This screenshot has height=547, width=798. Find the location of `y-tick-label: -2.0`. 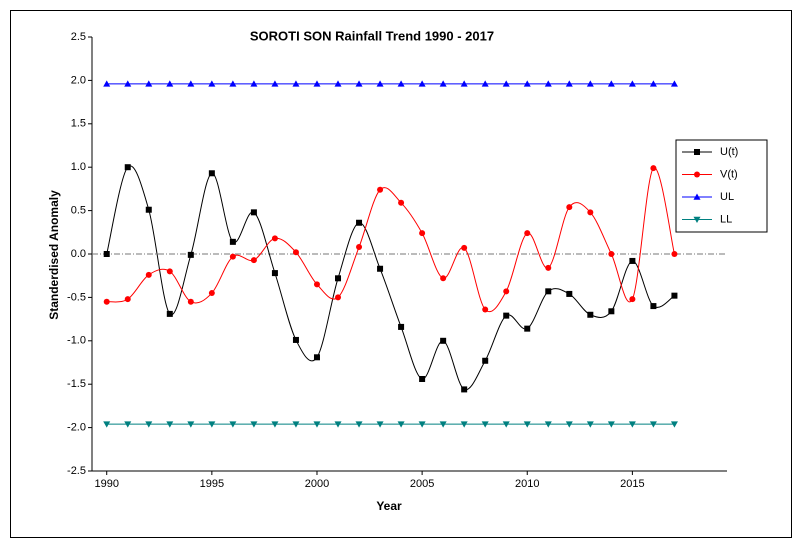

y-tick-label: -2.0 is located at coordinates (76, 428).